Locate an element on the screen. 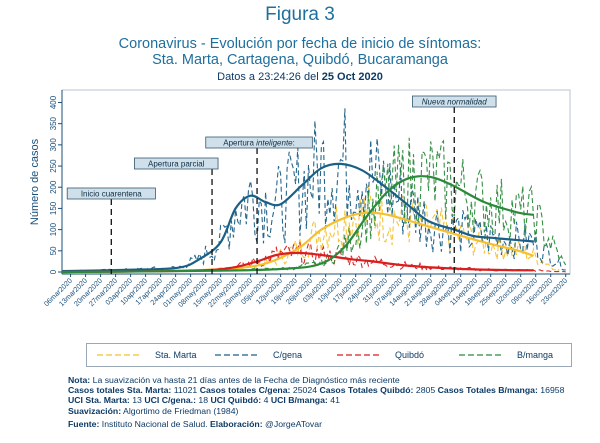 This screenshot has width=600, height=443. uci-cg-value: 18 is located at coordinates (203, 400).